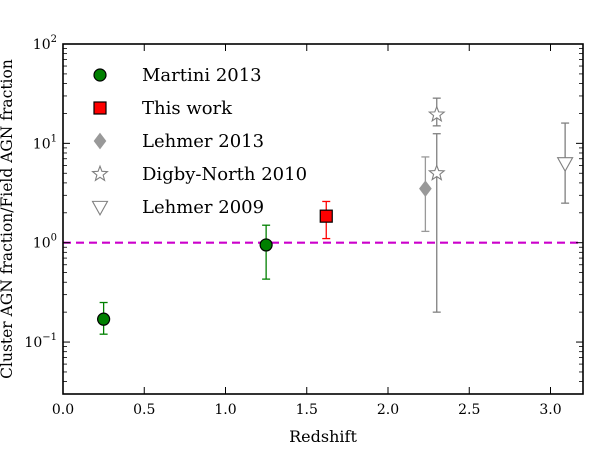 The image size is (598, 452). I want to click on x-tick-label: 0.0, so click(63, 410).